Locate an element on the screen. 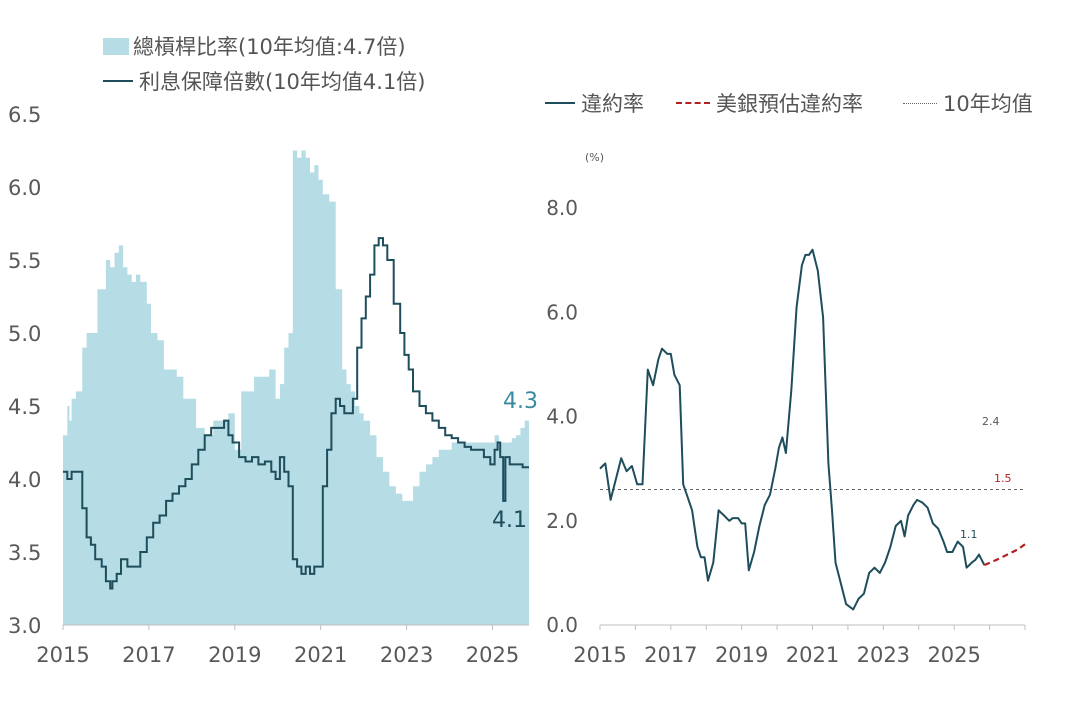 The image size is (1077, 718). left-y-tick-label: 5.5 is located at coordinates (24, 261).